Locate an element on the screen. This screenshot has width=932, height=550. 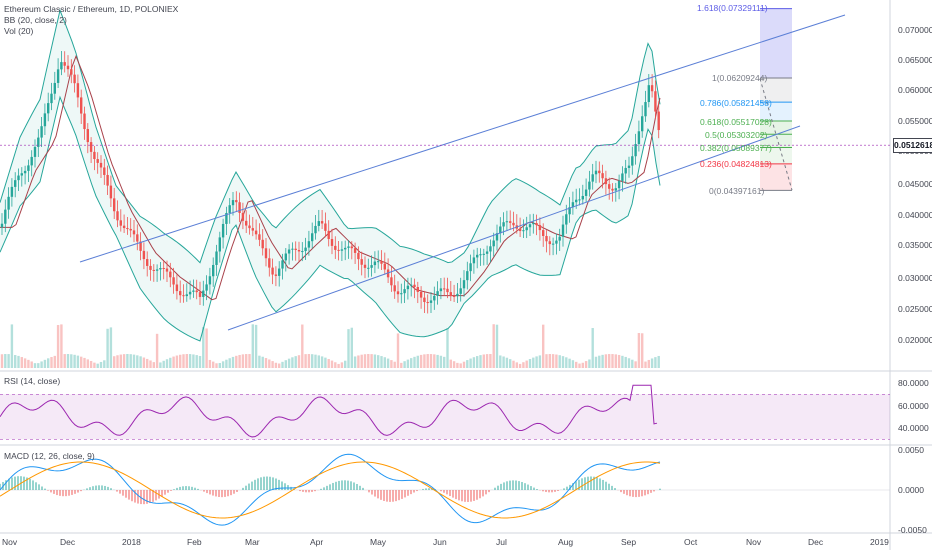
fib-level-label: 1(0.06209244) is located at coordinates (740, 78).